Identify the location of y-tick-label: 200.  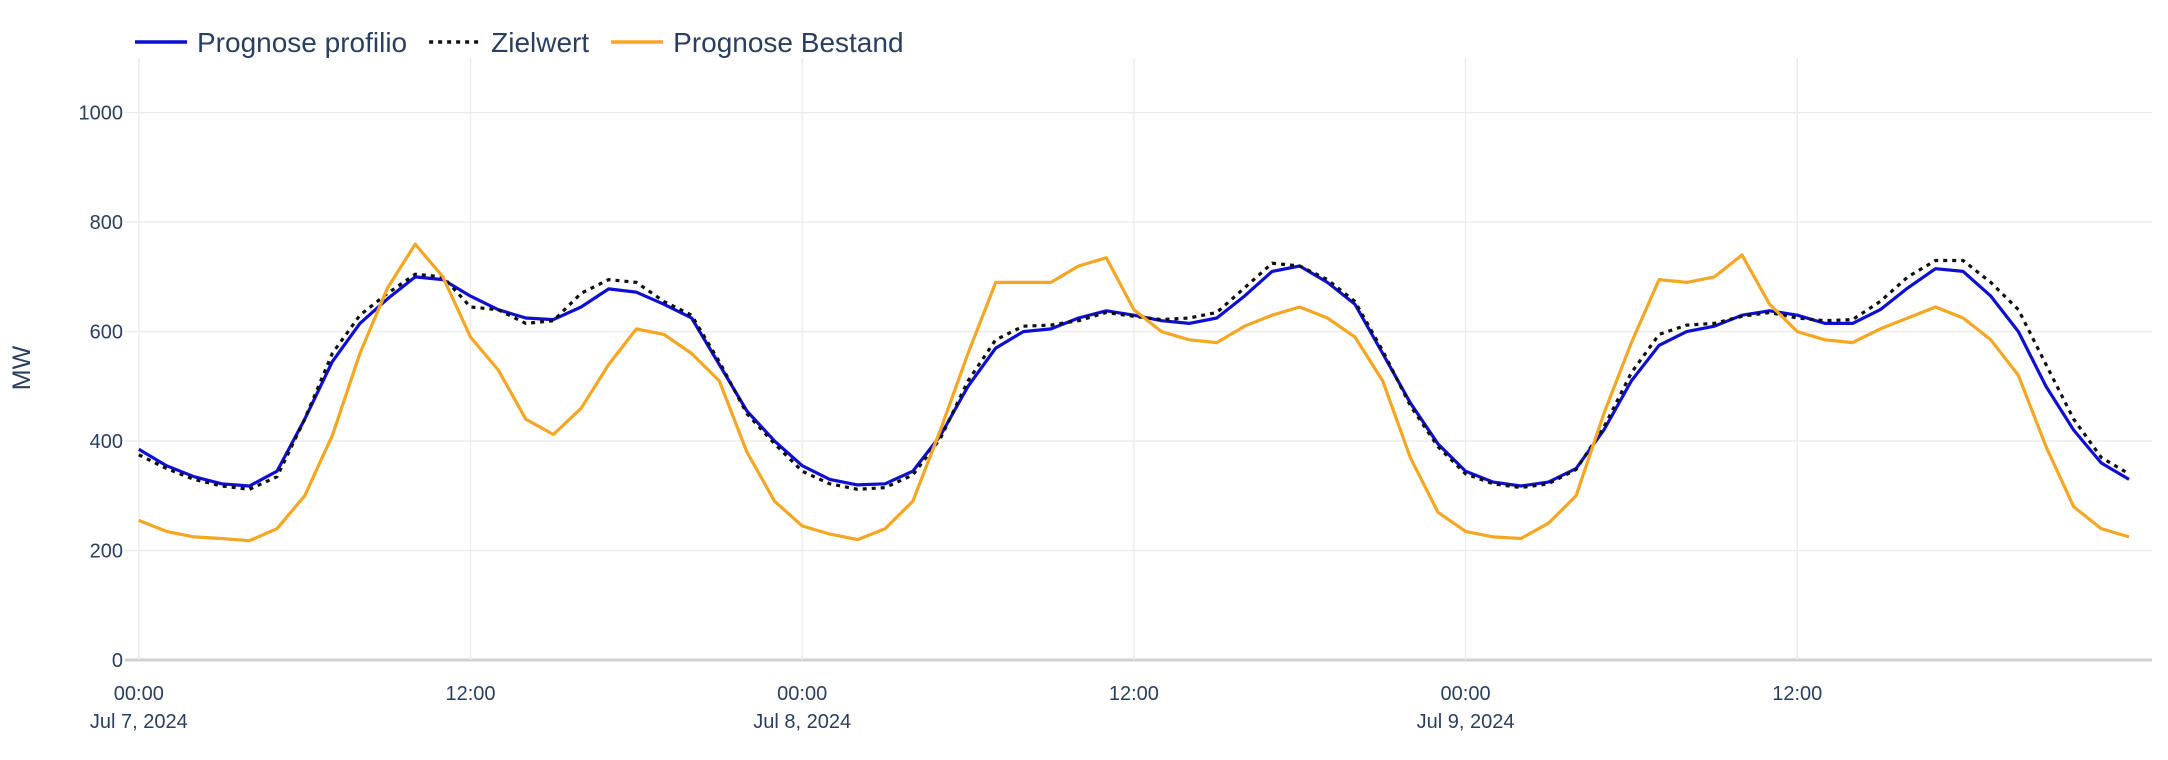
(106, 552).